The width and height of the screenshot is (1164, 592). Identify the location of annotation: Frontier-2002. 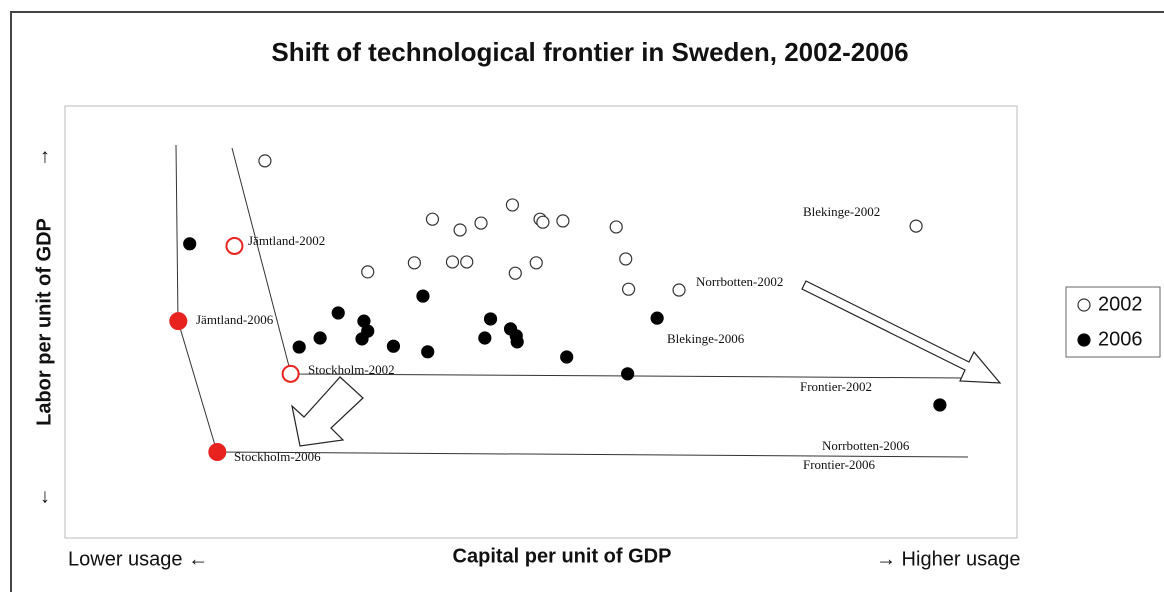
(836, 386).